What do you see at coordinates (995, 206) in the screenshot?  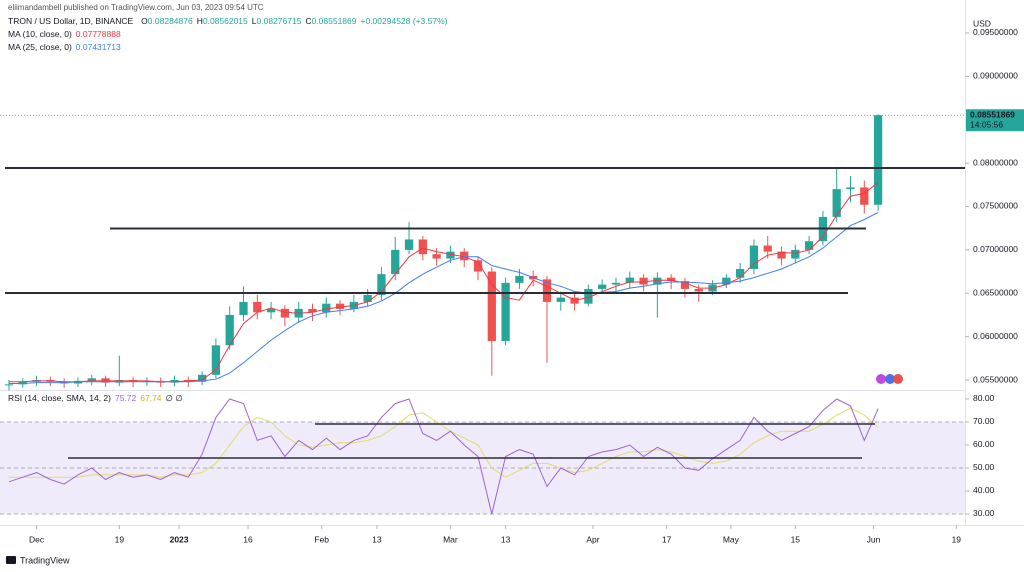 I see `y-tick-label: 0.07500000` at bounding box center [995, 206].